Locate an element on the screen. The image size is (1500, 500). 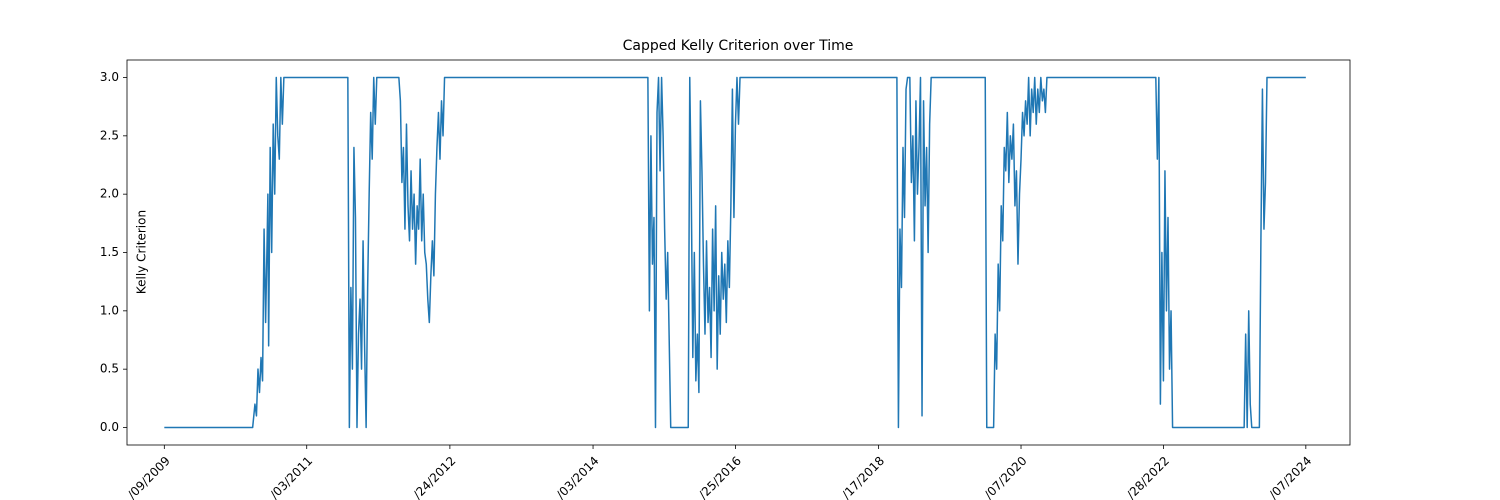
y-axis-label: Kelly Criterion is located at coordinates (142, 252).